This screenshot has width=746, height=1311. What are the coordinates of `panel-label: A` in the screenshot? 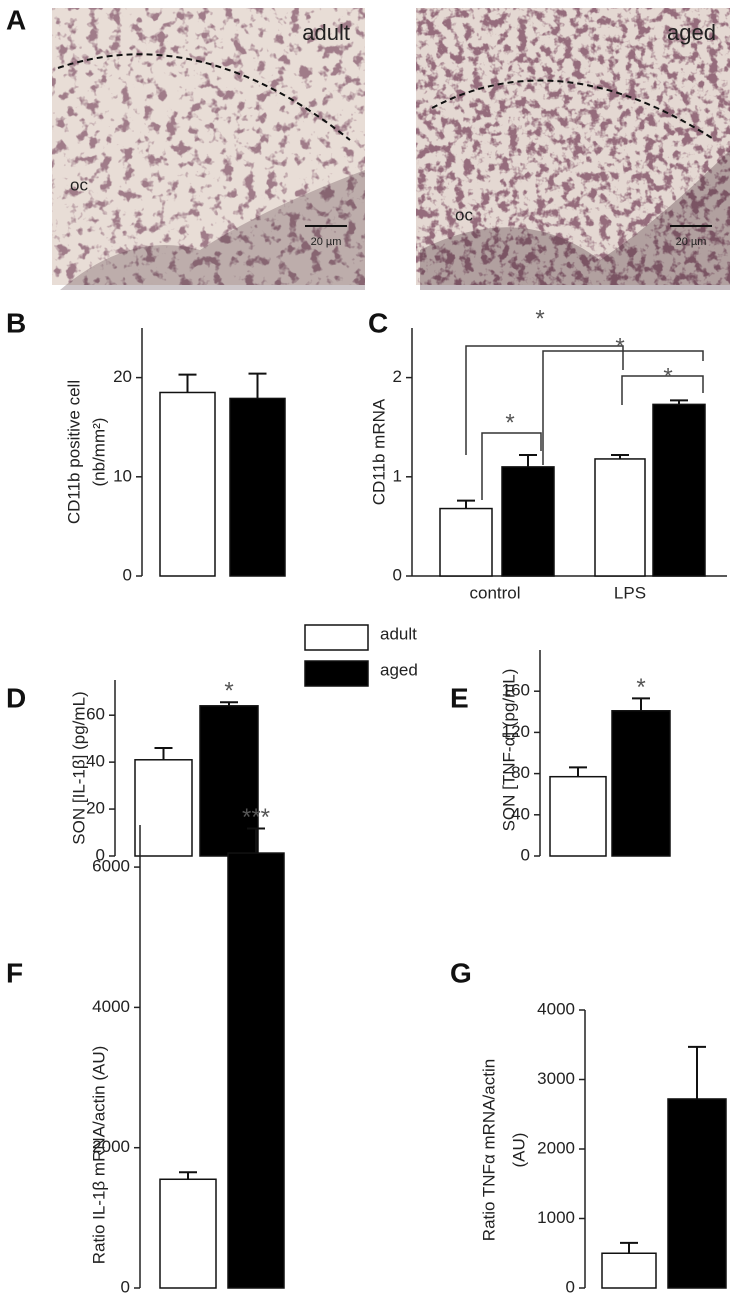 It's located at (16, 19).